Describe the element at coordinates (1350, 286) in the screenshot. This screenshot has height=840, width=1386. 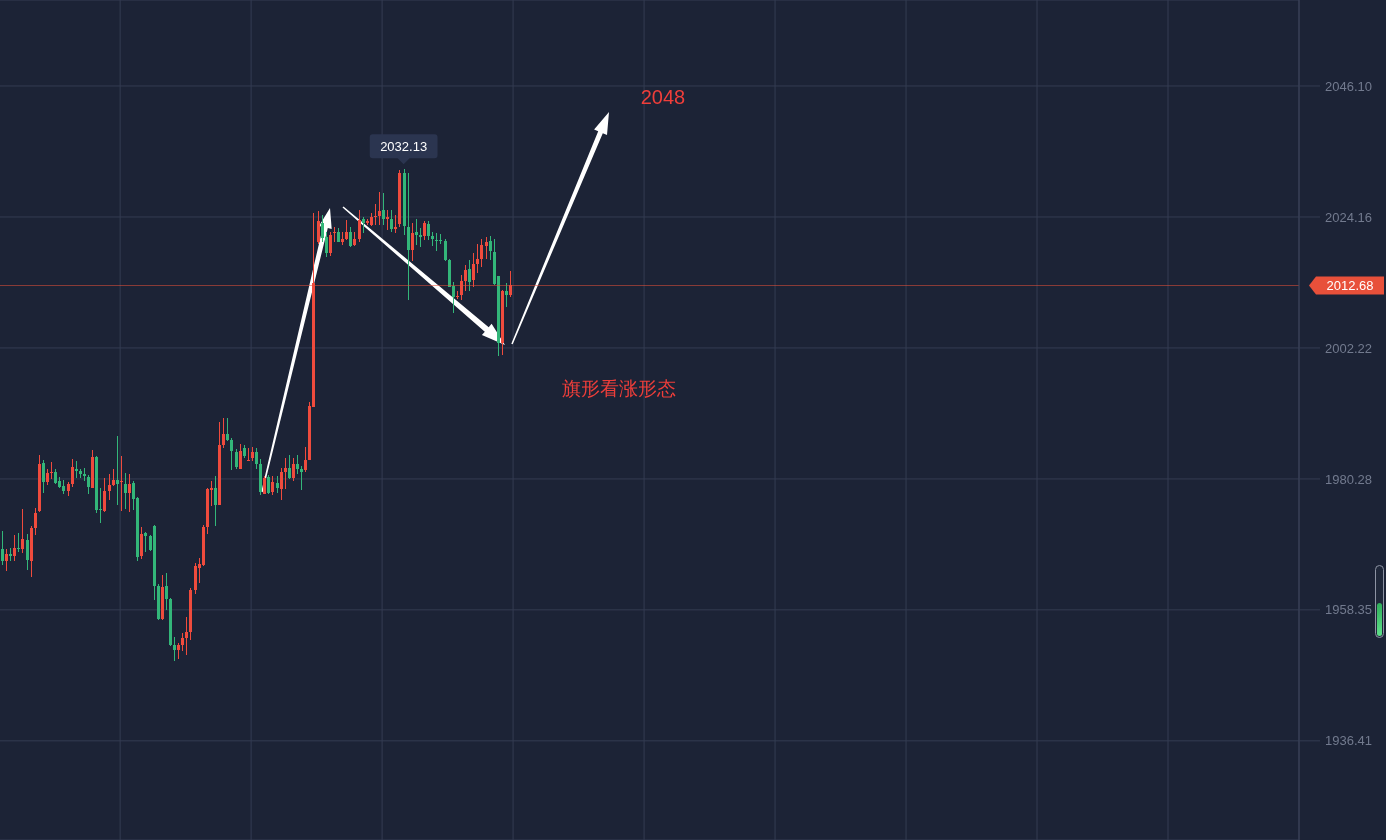
I see `ref-line-label: 2012.68` at that location.